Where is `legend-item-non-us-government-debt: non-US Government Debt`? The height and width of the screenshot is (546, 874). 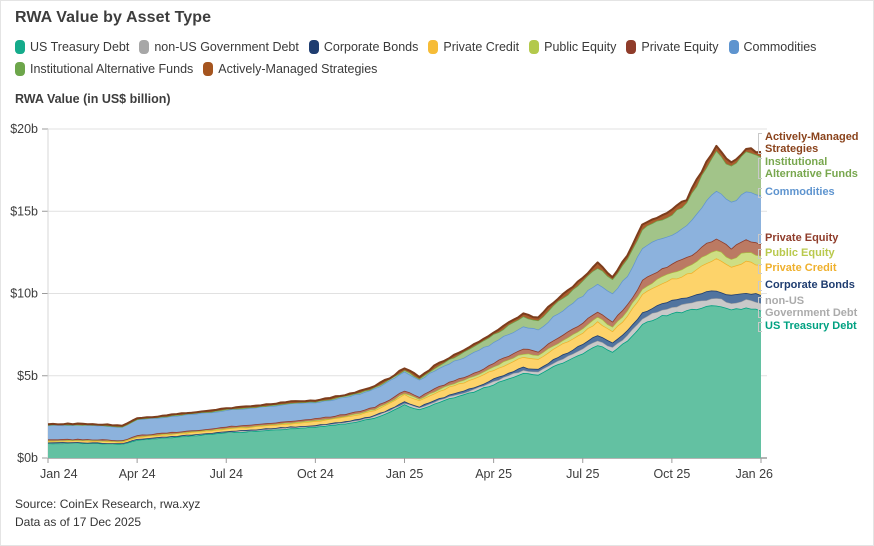
legend-item-non-us-government-debt: non-US Government Debt is located at coordinates (219, 47).